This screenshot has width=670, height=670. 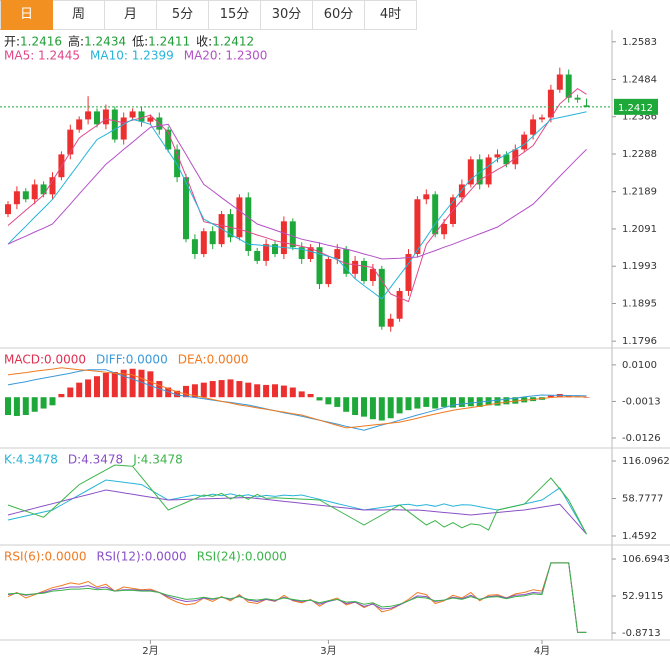 I want to click on y-tick-label: 58.7777, so click(x=642, y=498).